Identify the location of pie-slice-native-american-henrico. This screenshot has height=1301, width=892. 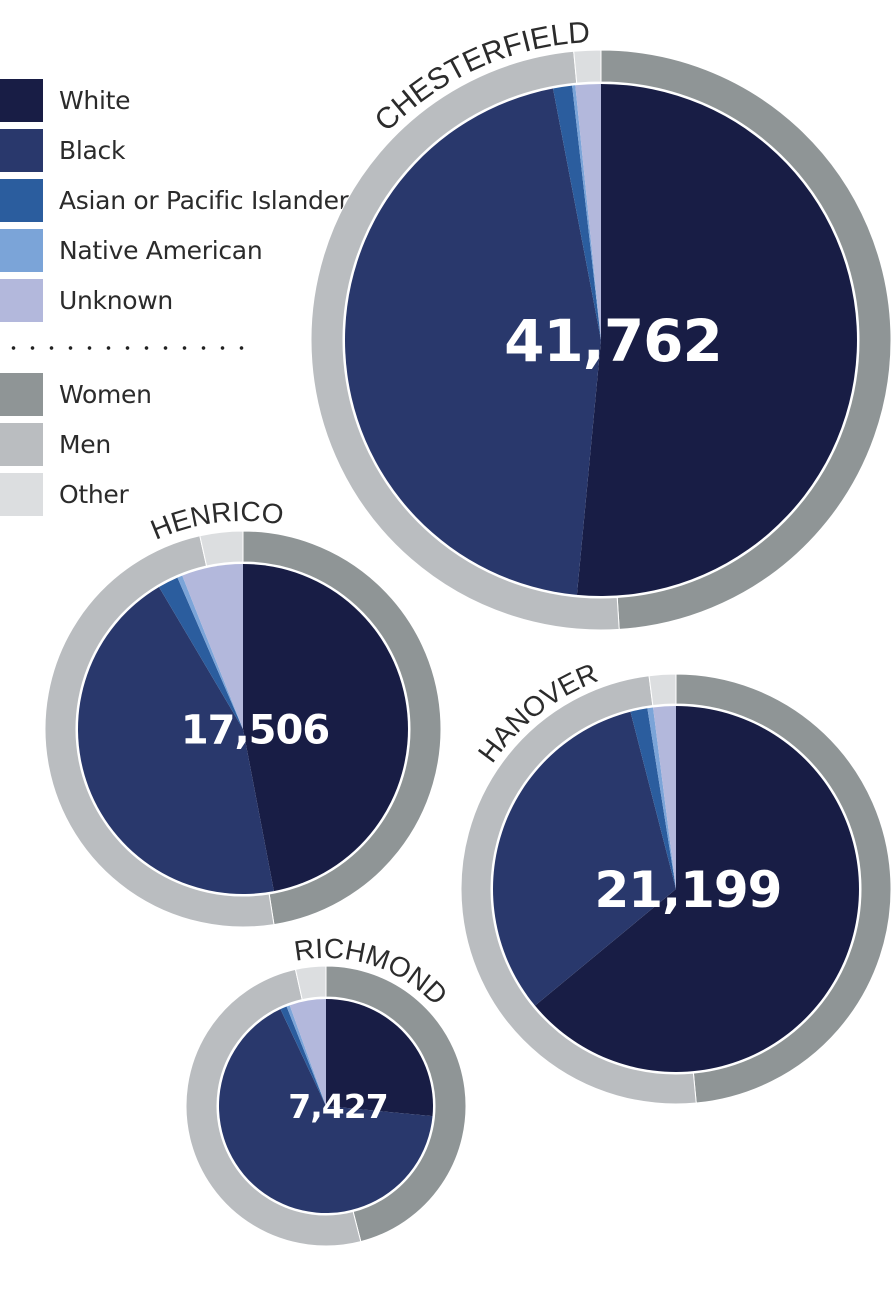
(210, 652).